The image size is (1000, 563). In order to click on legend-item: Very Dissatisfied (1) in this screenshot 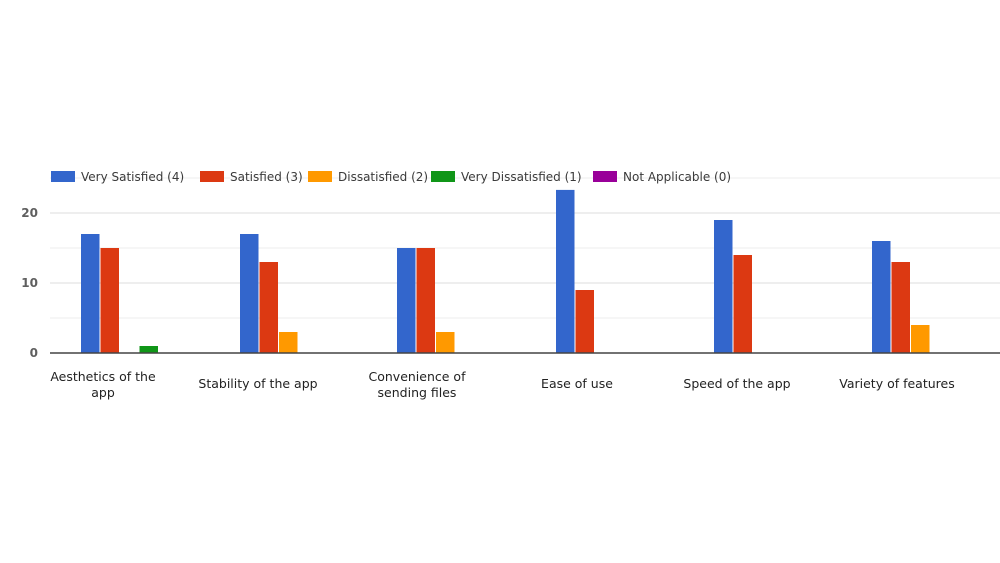, I will do `click(506, 177)`.